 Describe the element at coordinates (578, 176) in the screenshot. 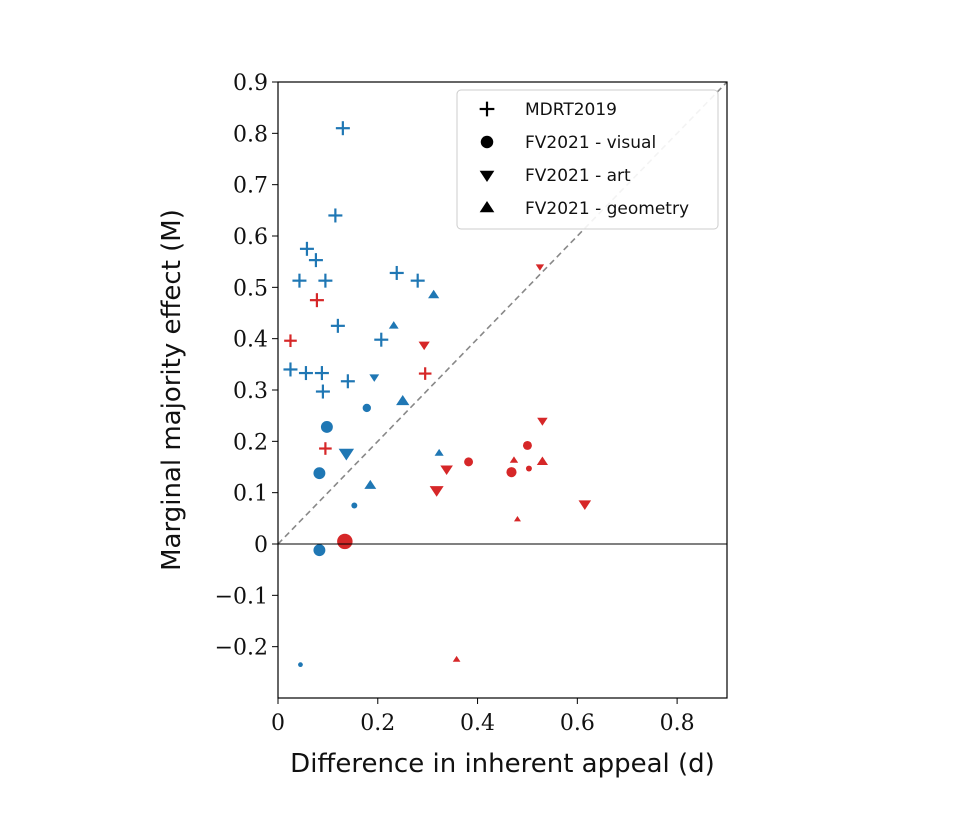

I see `legend-label: FV2021 - art` at that location.